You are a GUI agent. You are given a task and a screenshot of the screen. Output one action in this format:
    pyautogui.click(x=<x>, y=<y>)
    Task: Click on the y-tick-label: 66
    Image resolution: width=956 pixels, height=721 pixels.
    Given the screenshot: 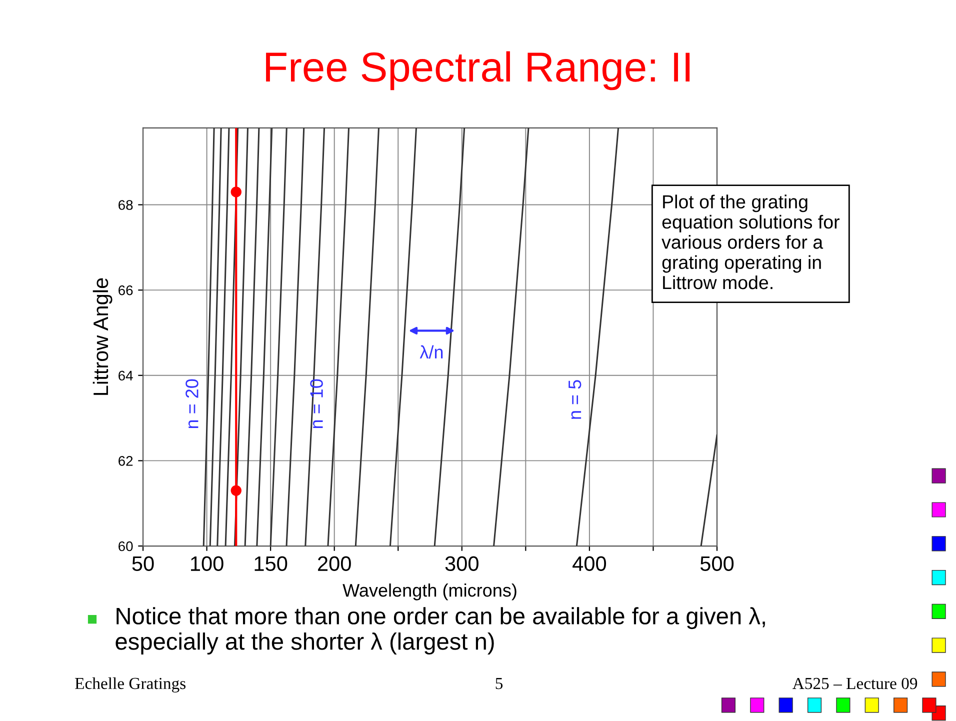 What is the action you would take?
    pyautogui.click(x=125, y=290)
    